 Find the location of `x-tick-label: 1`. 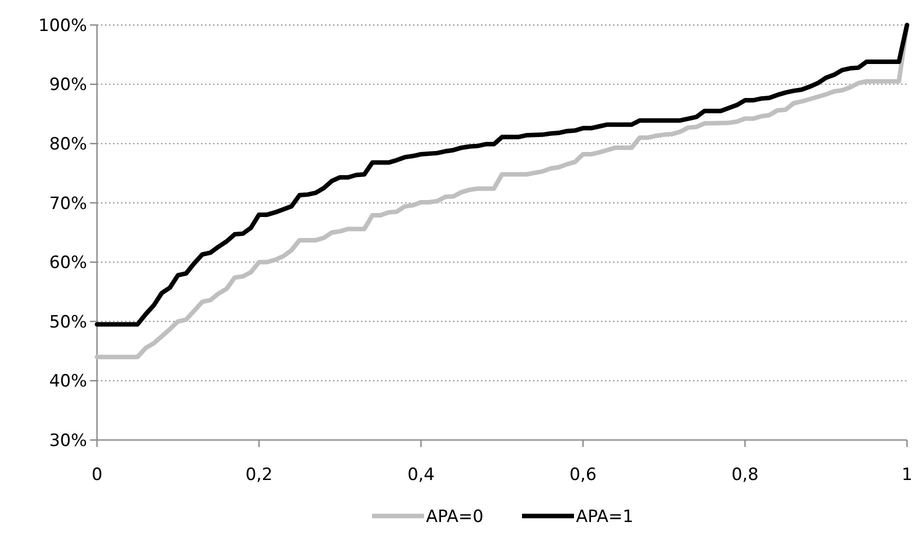

x-tick-label: 1 is located at coordinates (907, 475).